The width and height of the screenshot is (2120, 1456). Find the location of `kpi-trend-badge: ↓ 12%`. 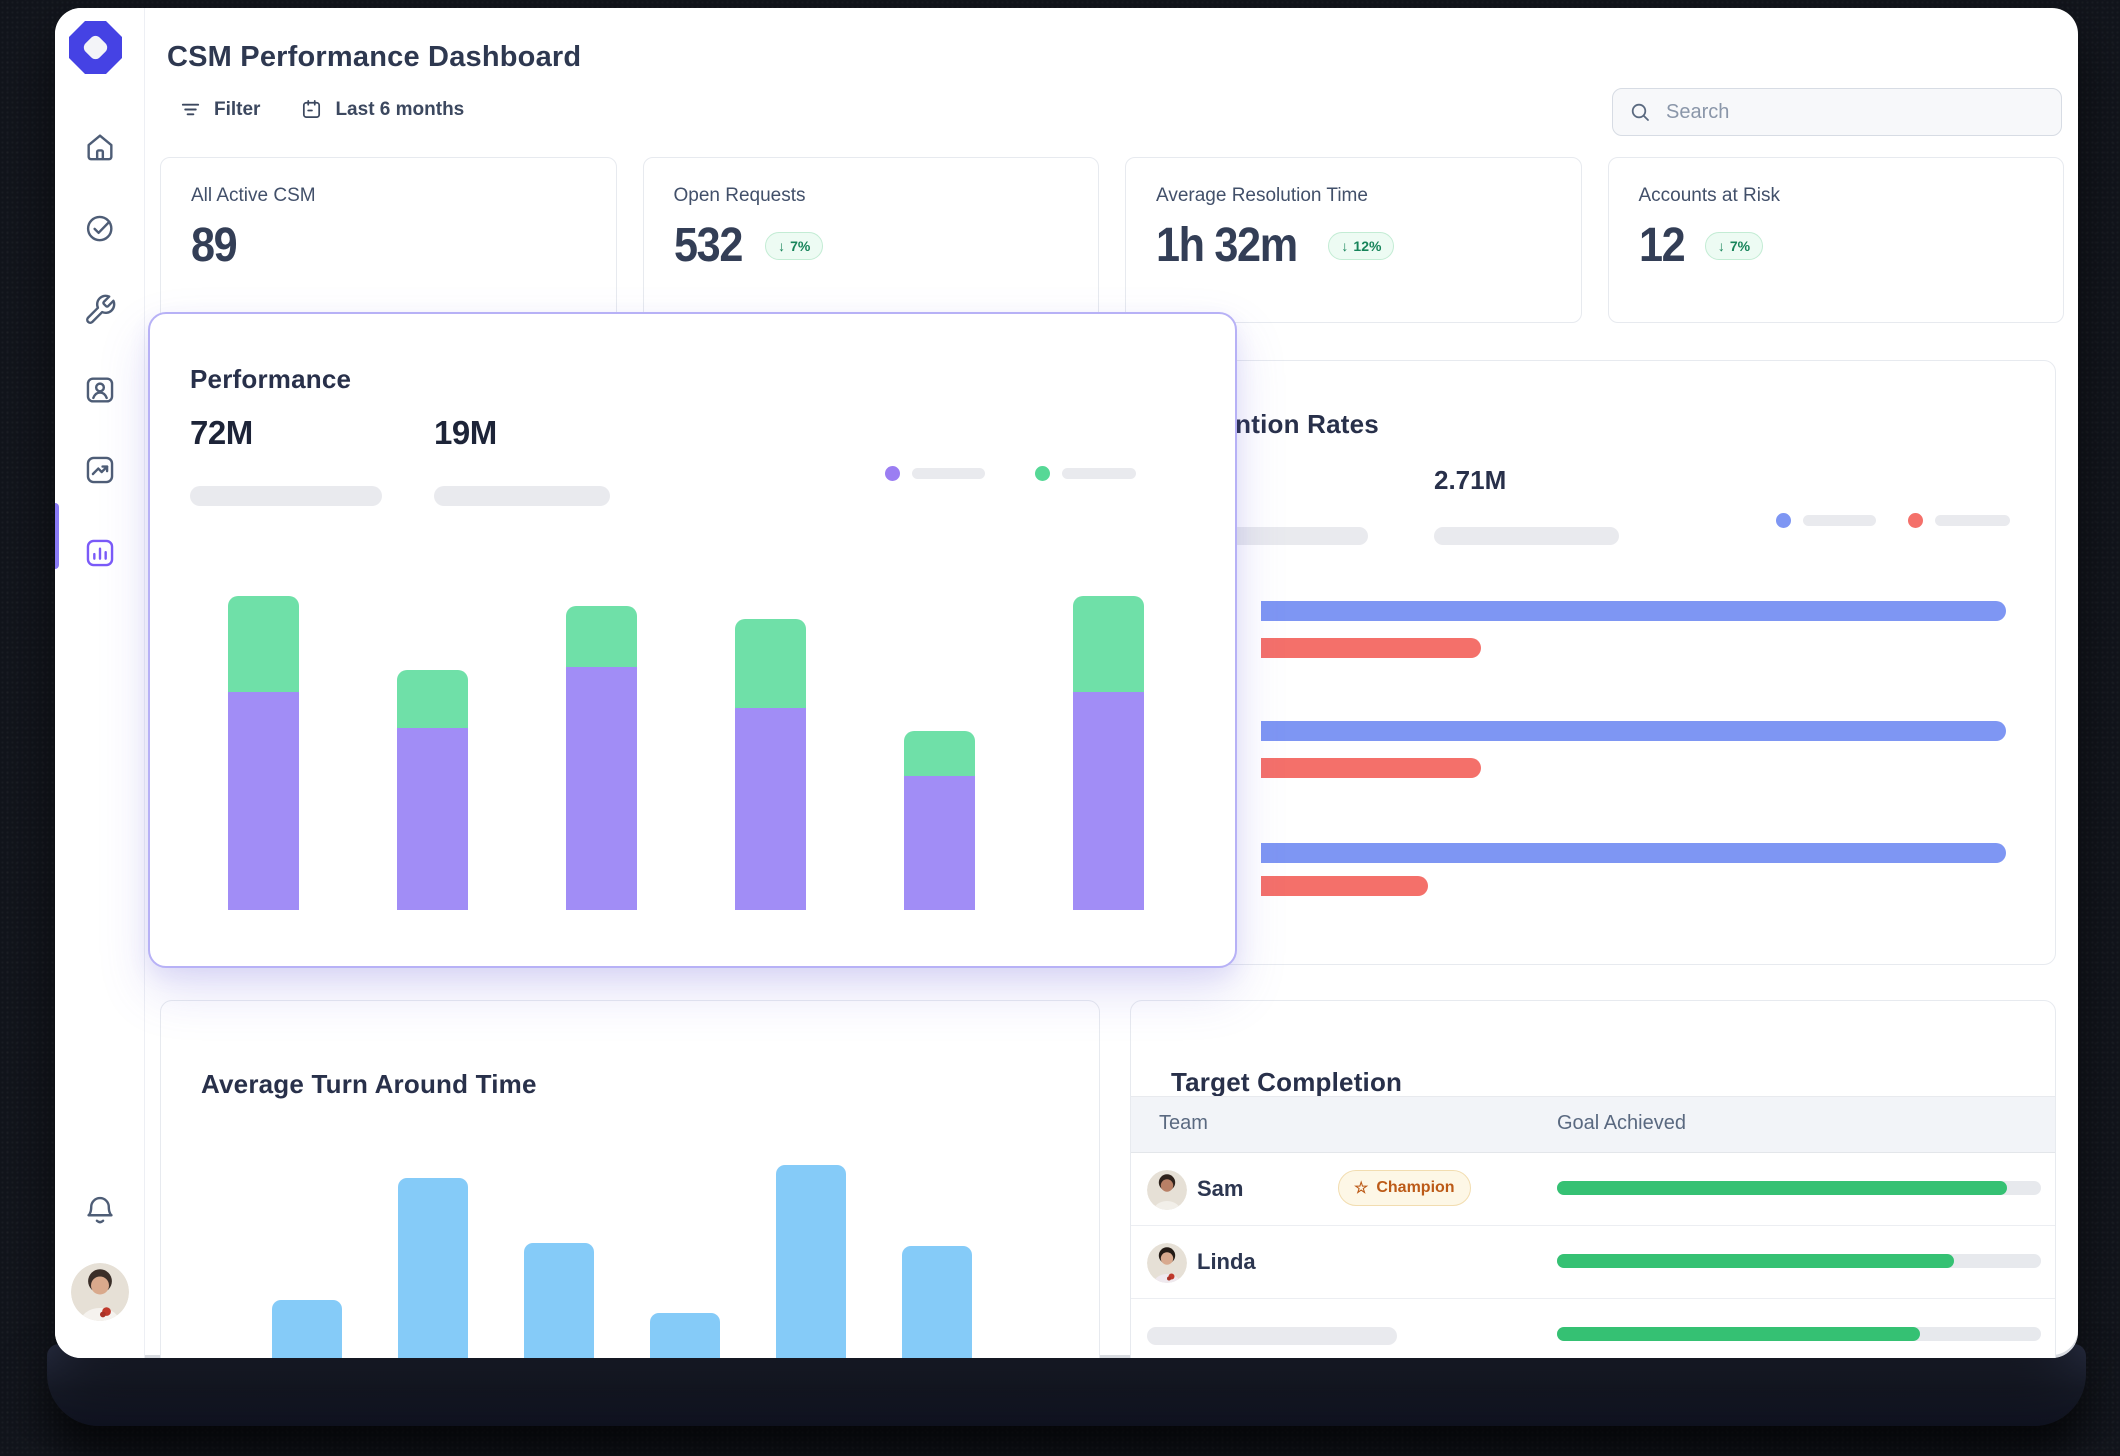

kpi-trend-badge: ↓ 12% is located at coordinates (1361, 245).